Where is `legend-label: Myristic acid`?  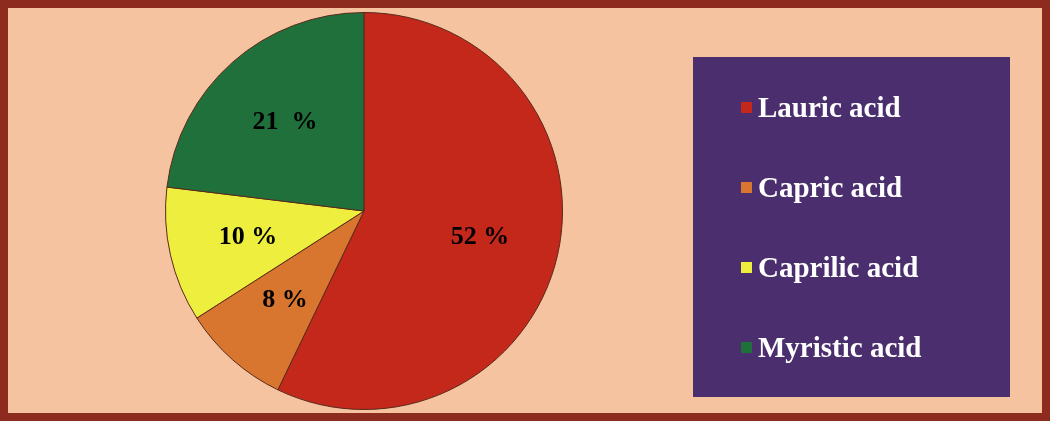 legend-label: Myristic acid is located at coordinates (840, 347).